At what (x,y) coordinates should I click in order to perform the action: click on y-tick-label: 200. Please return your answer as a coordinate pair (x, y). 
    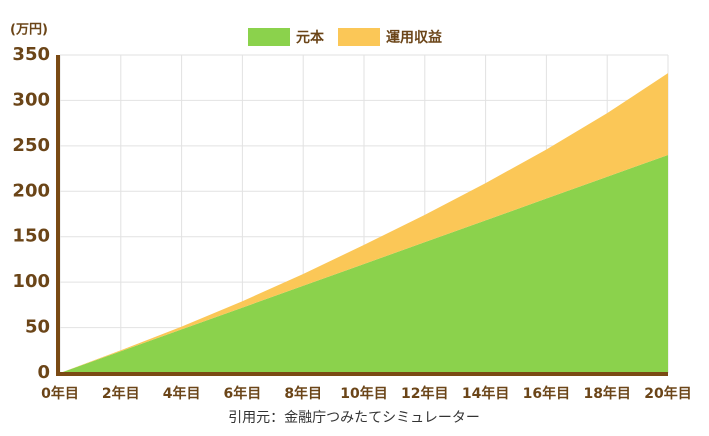
    Looking at the image, I should click on (31, 190).